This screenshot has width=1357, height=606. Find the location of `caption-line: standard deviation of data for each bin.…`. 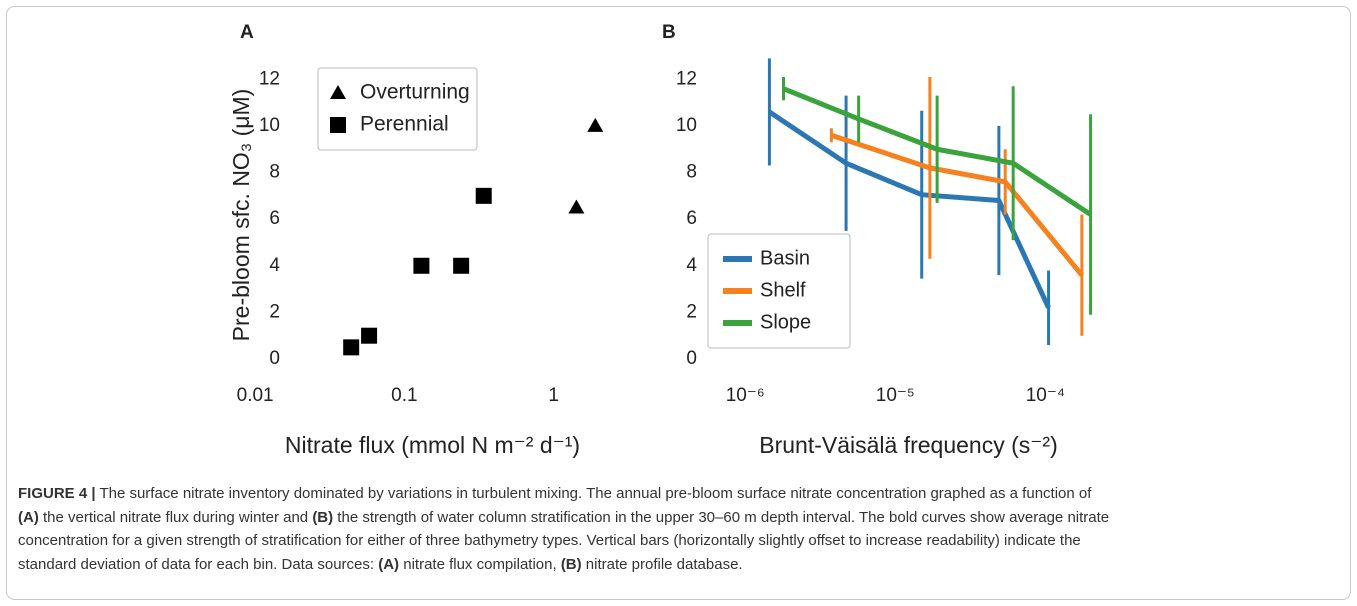

caption-line: standard deviation of data for each bin.… is located at coordinates (563, 565).